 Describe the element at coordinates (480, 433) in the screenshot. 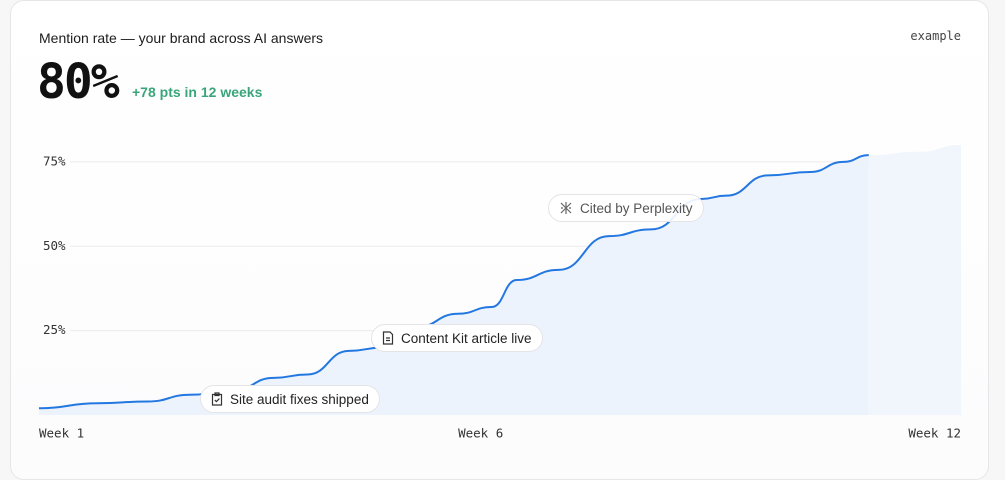

I see `x-tick-label: Week 6` at that location.